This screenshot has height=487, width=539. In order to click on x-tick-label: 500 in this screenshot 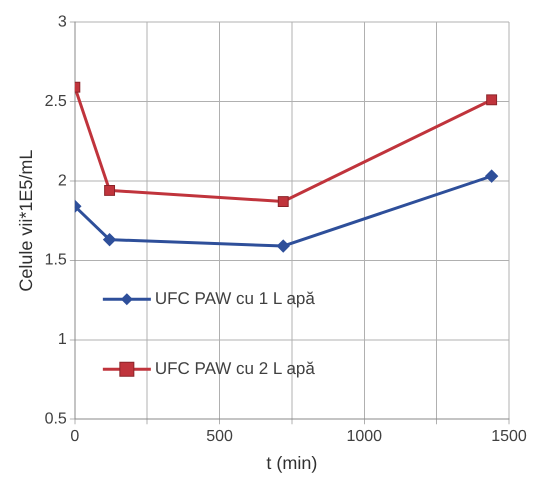, I will do `click(220, 437)`.